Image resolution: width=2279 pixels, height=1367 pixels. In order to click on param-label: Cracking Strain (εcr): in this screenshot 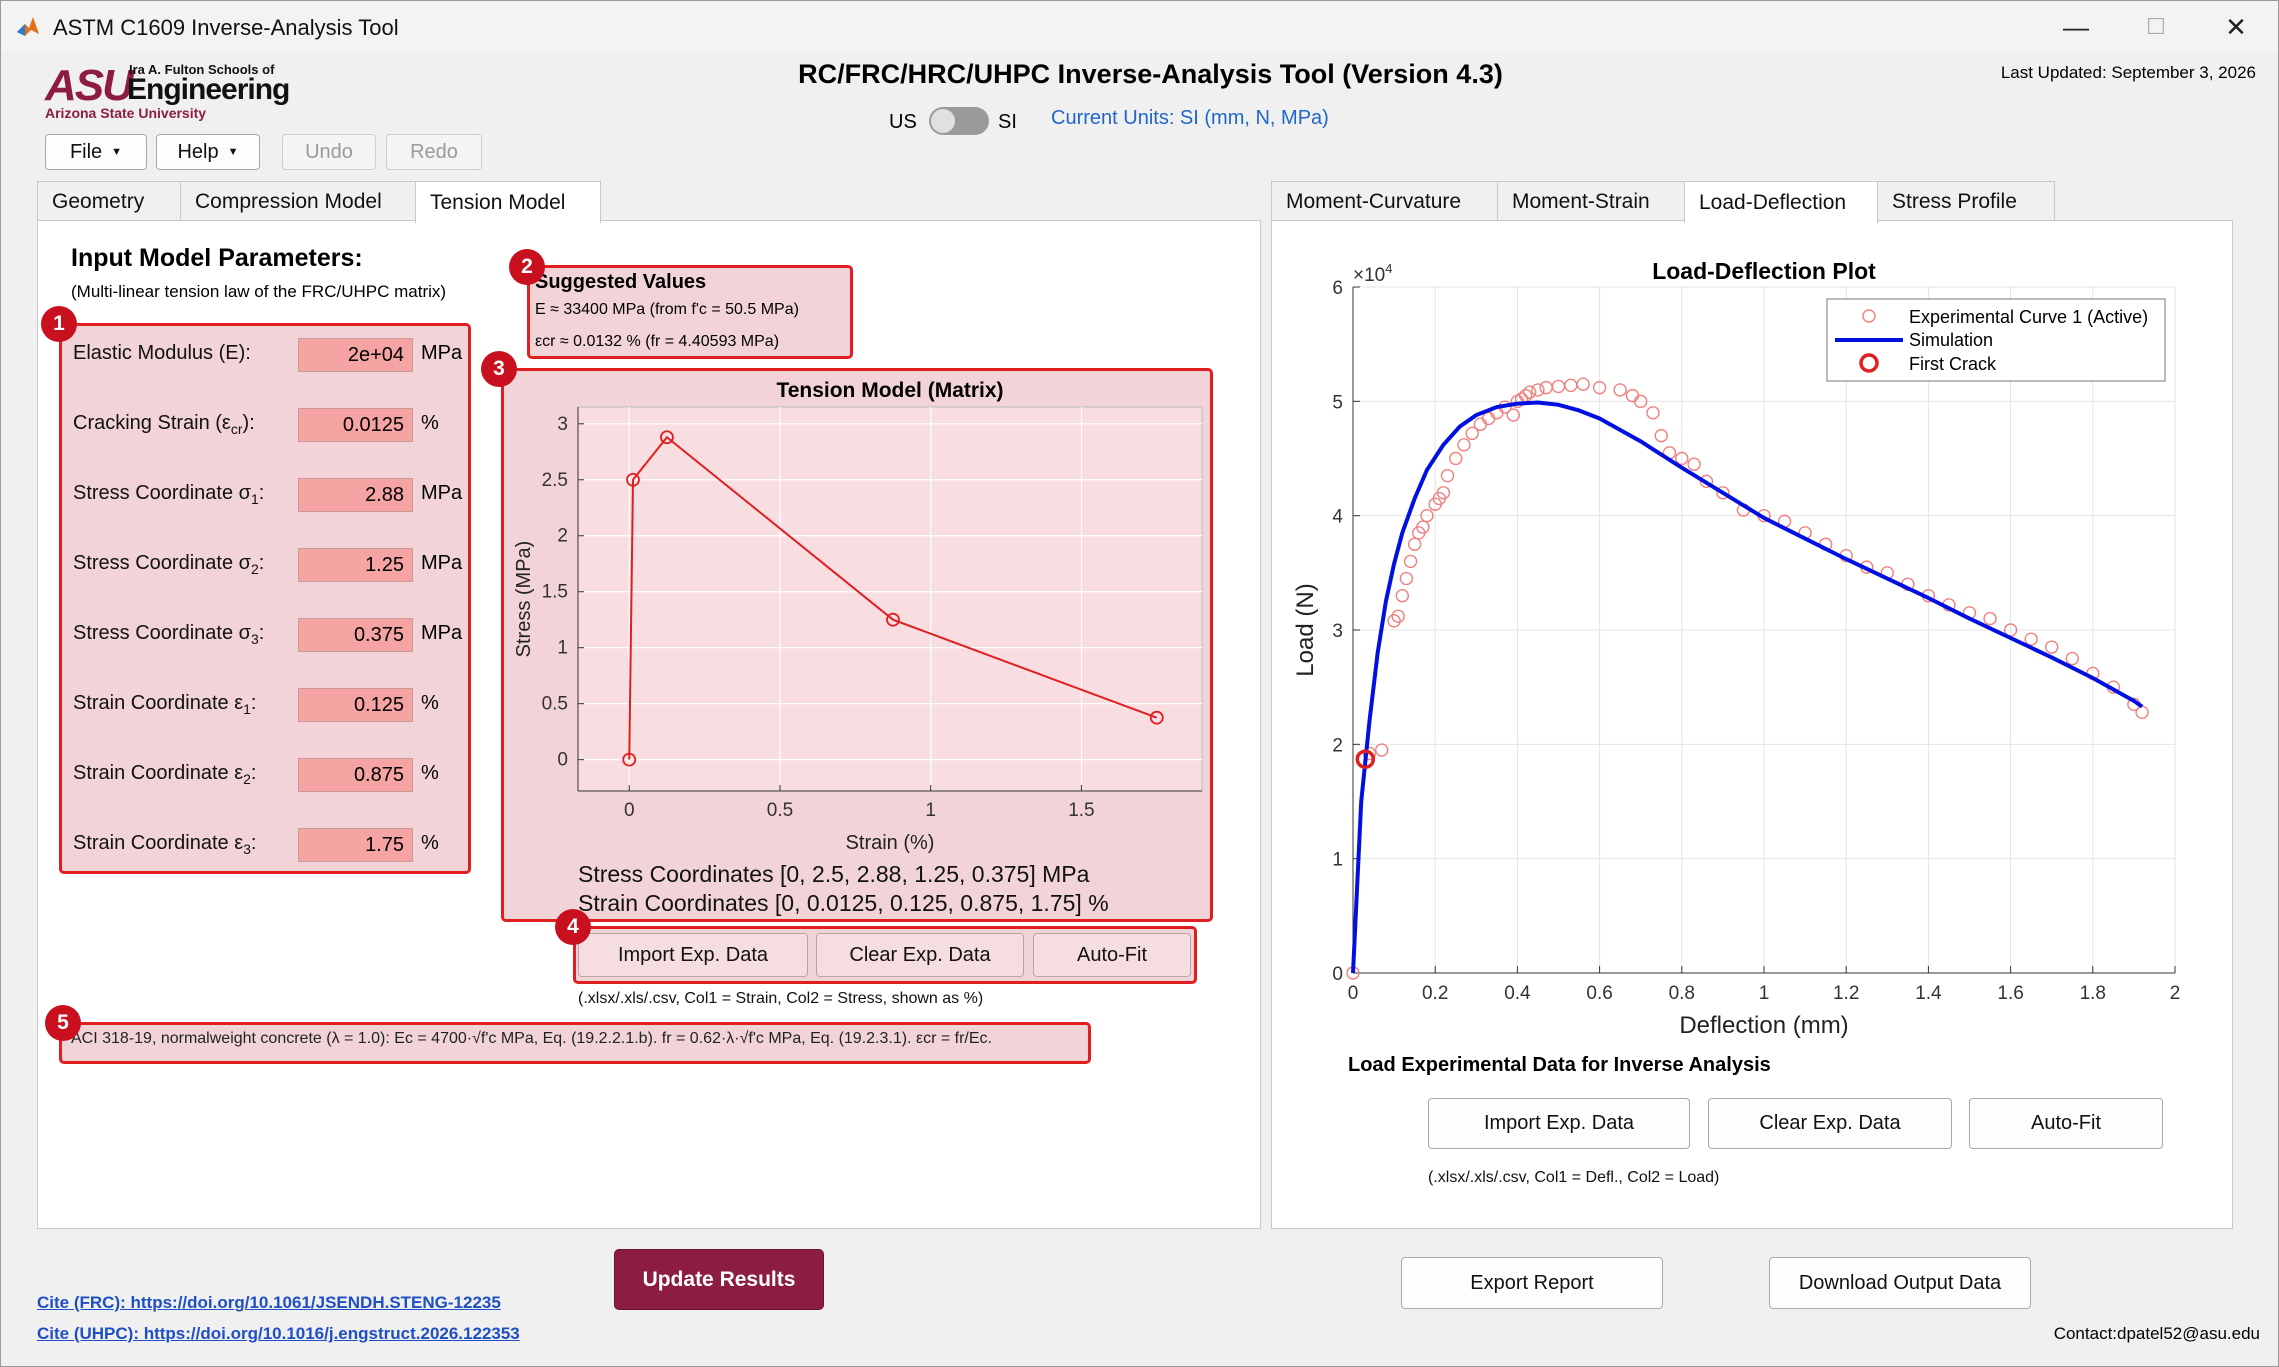, I will do `click(164, 424)`.